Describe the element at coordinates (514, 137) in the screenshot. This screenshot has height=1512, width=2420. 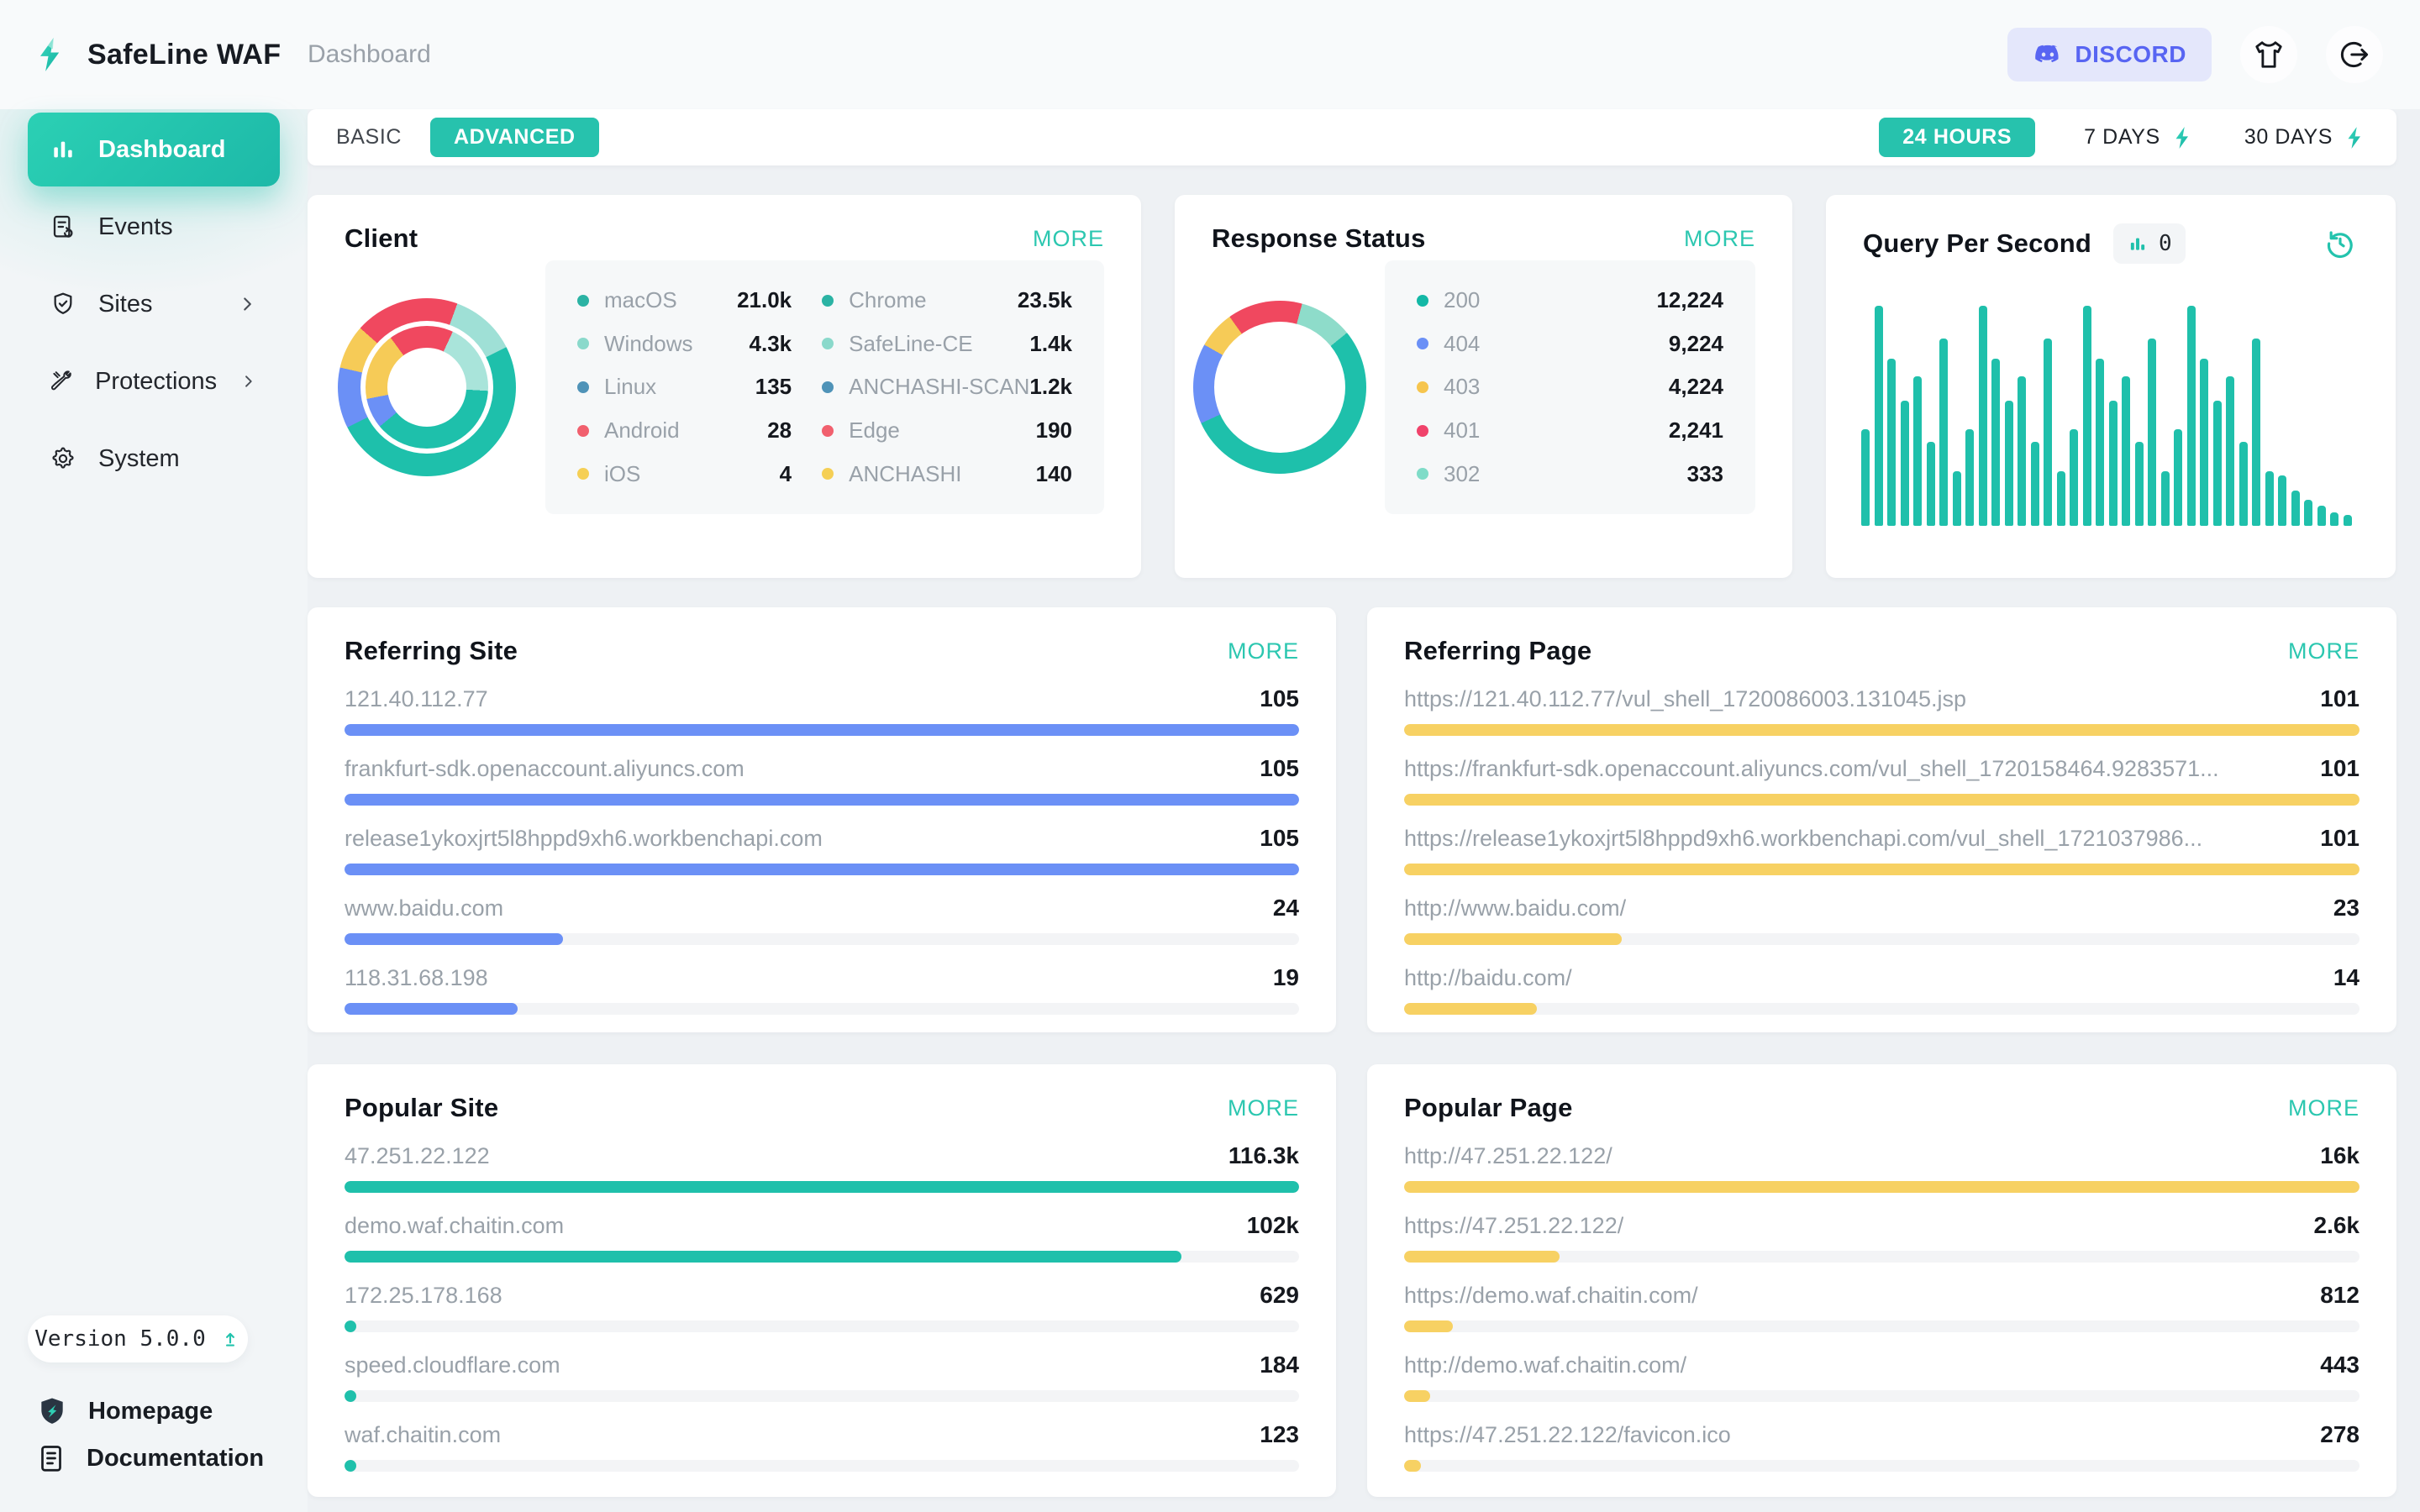
I see `tab-advanced: ADVANCED` at that location.